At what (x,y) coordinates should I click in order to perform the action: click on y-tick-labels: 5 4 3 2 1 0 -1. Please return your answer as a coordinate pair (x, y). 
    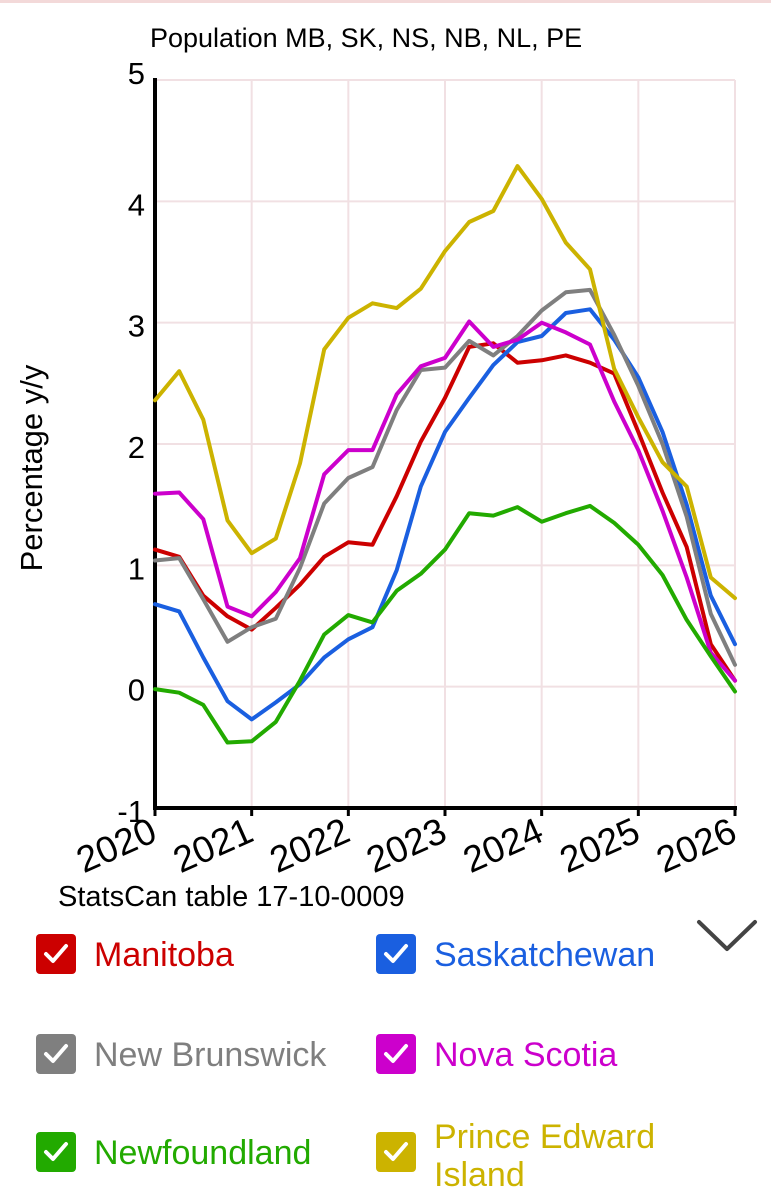
    Looking at the image, I should click on (131, 442).